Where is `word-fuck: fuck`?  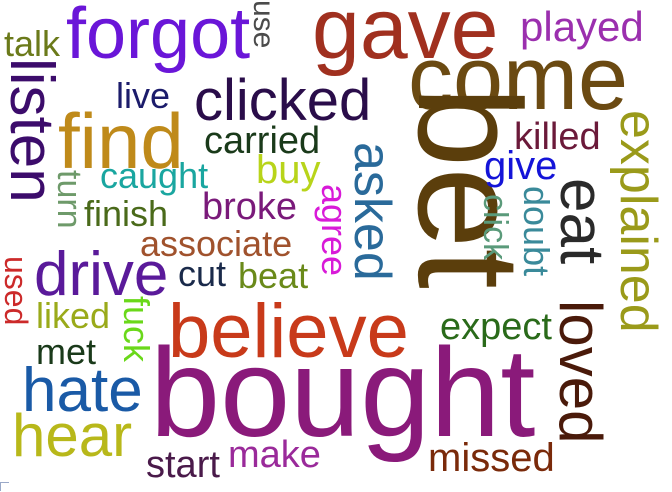 word-fuck: fuck is located at coordinates (136, 329).